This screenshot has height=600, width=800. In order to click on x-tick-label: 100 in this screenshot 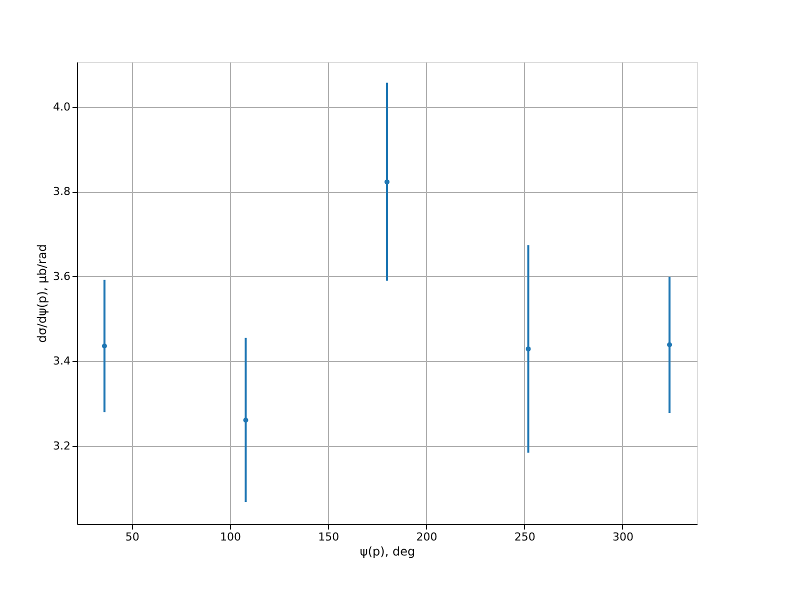, I will do `click(231, 537)`.